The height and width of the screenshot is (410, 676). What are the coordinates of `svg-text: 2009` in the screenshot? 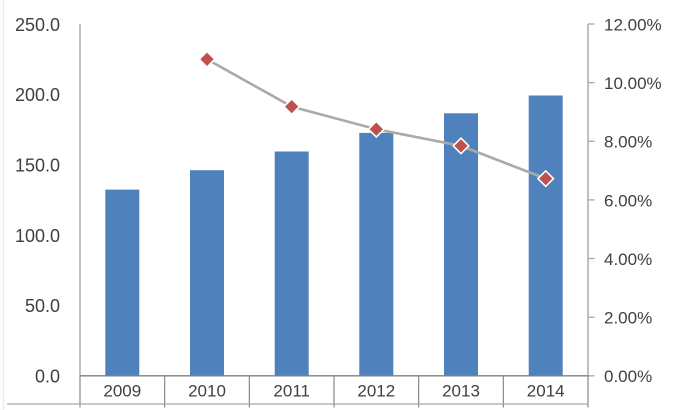 It's located at (122, 390).